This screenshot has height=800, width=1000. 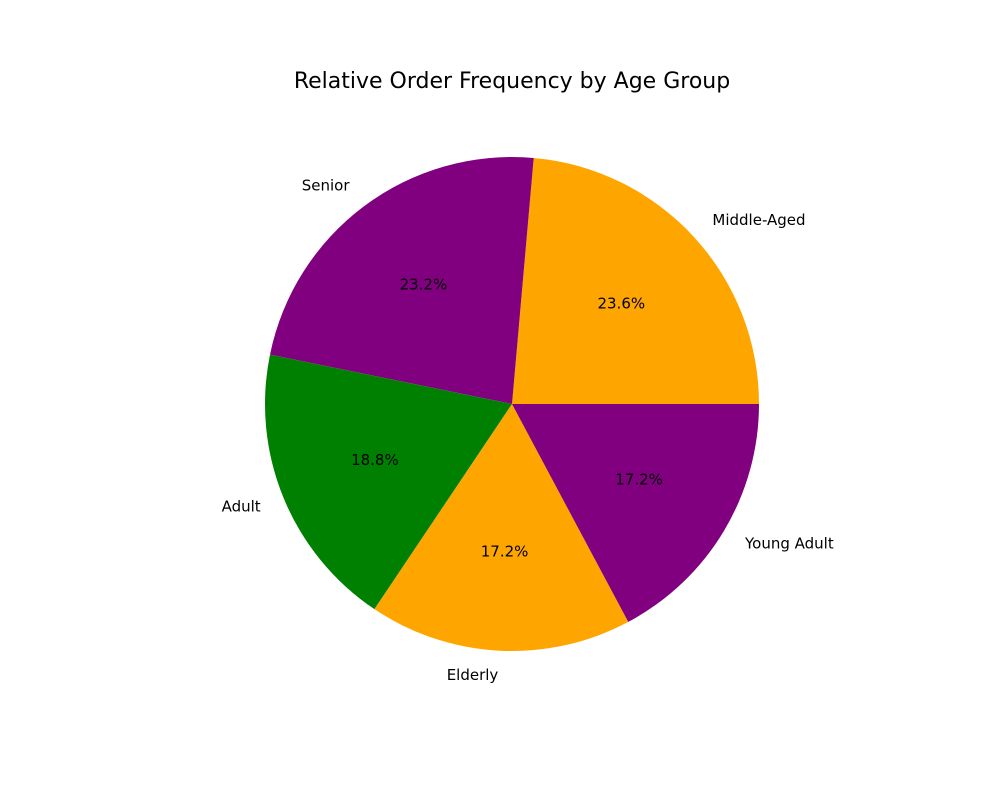 I want to click on pie-slice-senior, so click(x=401, y=280).